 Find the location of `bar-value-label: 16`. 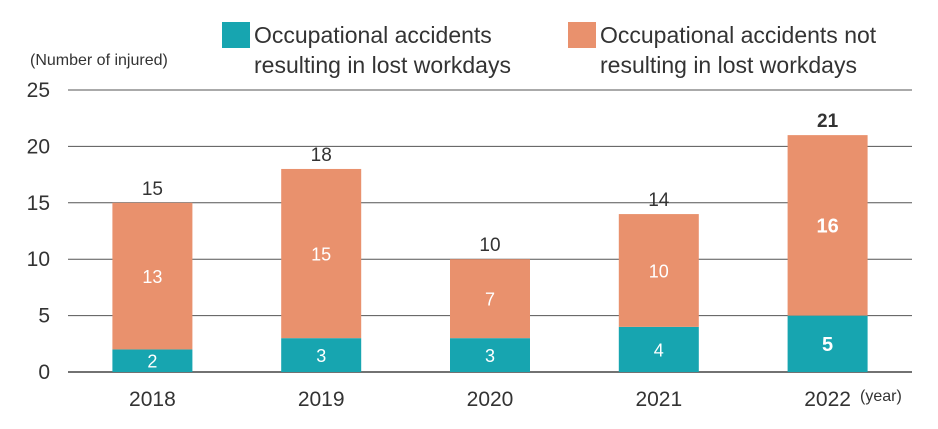

bar-value-label: 16 is located at coordinates (827, 226).